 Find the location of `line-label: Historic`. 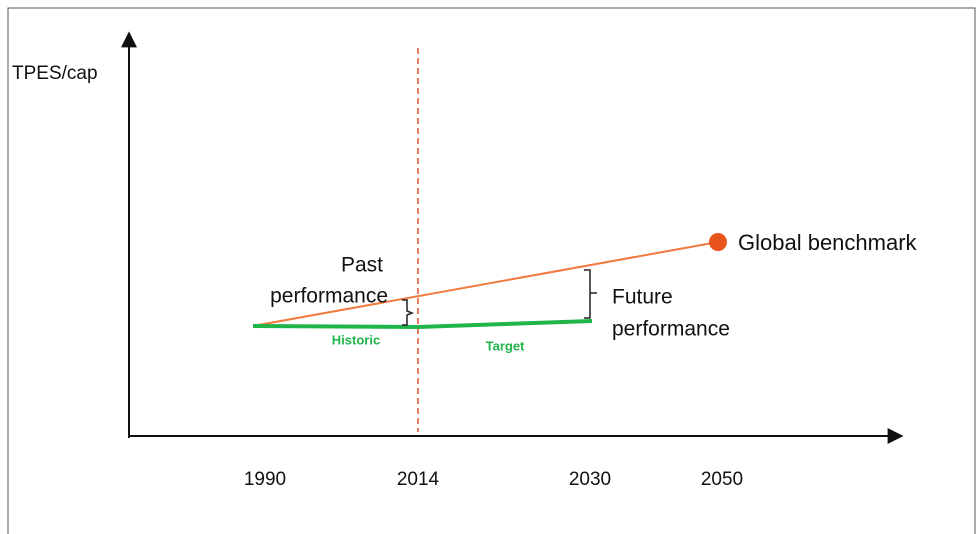

line-label: Historic is located at coordinates (356, 339).